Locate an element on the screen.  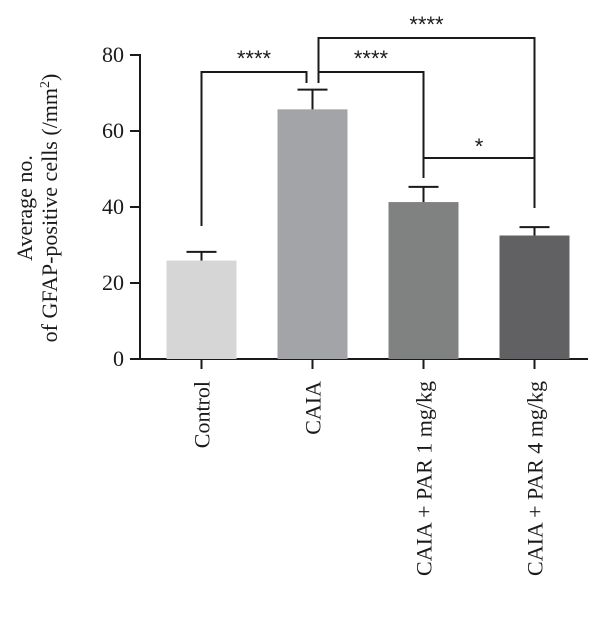
significance-label-1: **** is located at coordinates (254, 58).